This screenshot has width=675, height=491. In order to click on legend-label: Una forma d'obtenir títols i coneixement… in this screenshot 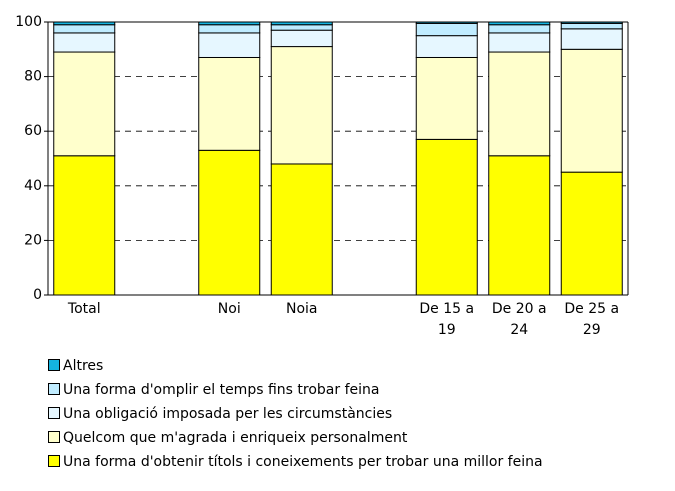, I will do `click(303, 462)`.